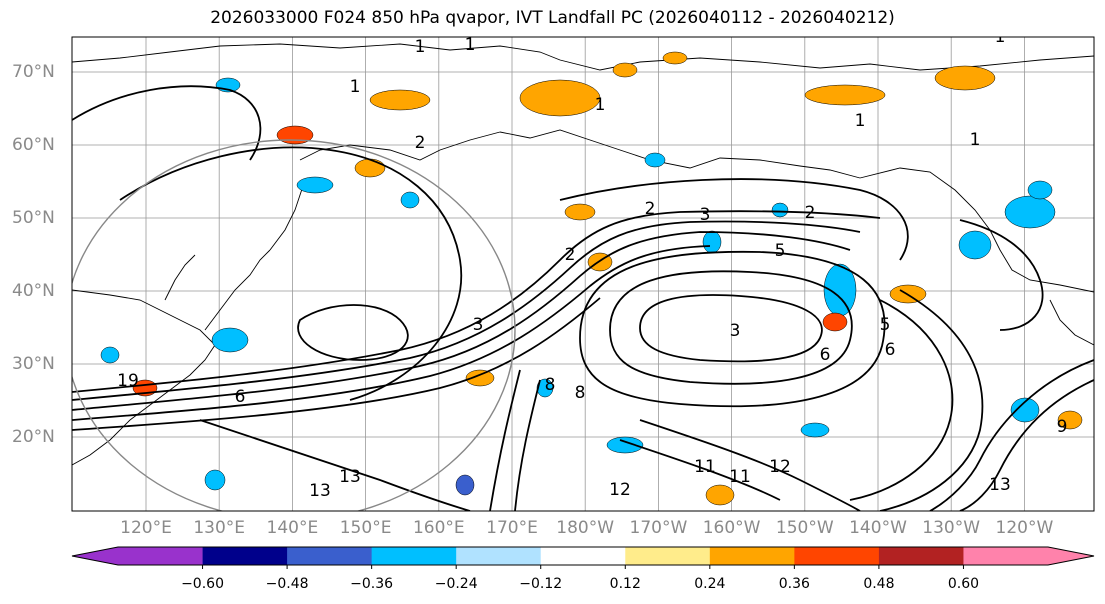  What do you see at coordinates (33, 218) in the screenshot?
I see `lat-label: 50°N` at bounding box center [33, 218].